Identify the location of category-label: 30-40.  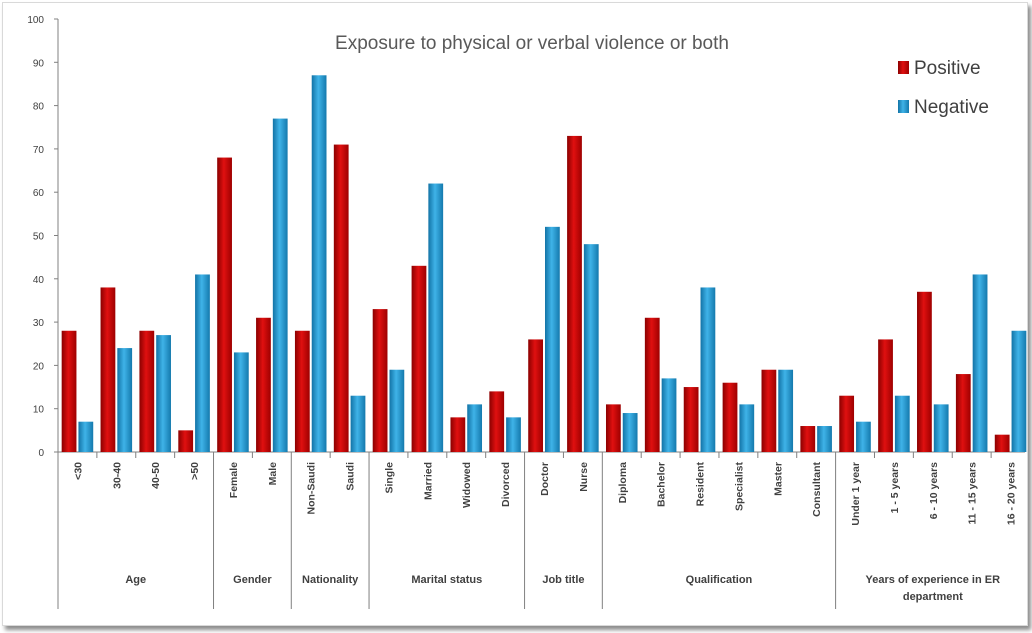
(117, 475).